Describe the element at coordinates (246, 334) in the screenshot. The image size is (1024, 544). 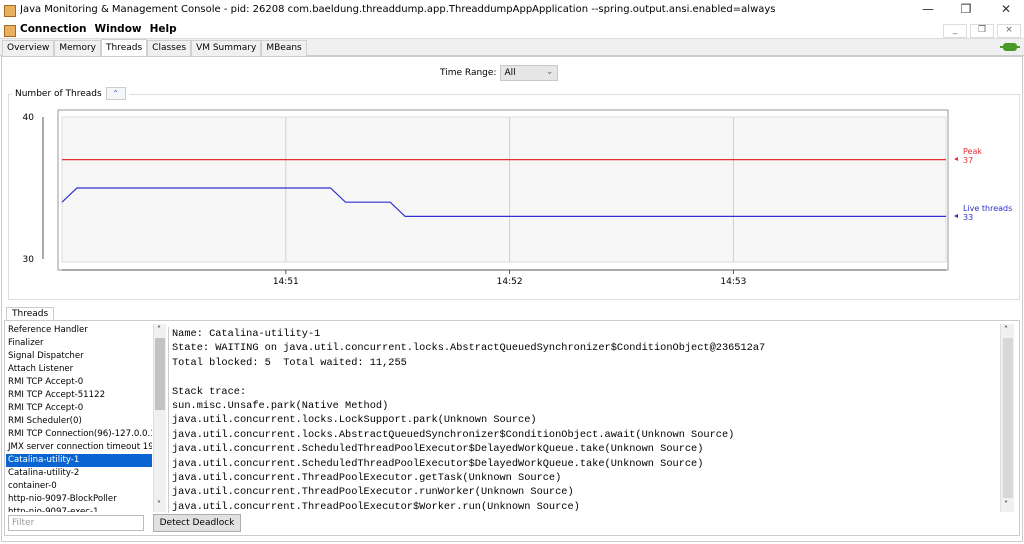
I see `detail-line: Name: Catalina-utility-1` at that location.